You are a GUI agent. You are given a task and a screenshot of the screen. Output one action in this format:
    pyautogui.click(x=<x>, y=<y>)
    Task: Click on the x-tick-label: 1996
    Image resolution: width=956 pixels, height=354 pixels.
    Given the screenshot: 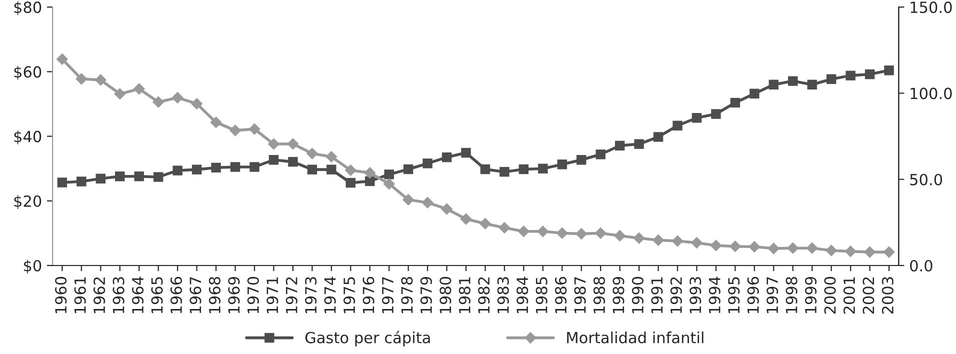 What is the action you would take?
    pyautogui.click(x=753, y=295)
    